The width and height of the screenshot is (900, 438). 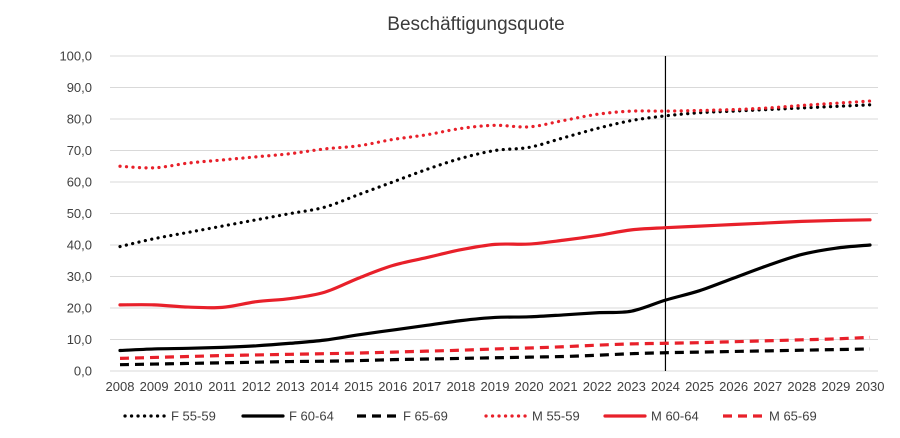 I want to click on y-tick-label: 50,0, so click(x=79, y=213).